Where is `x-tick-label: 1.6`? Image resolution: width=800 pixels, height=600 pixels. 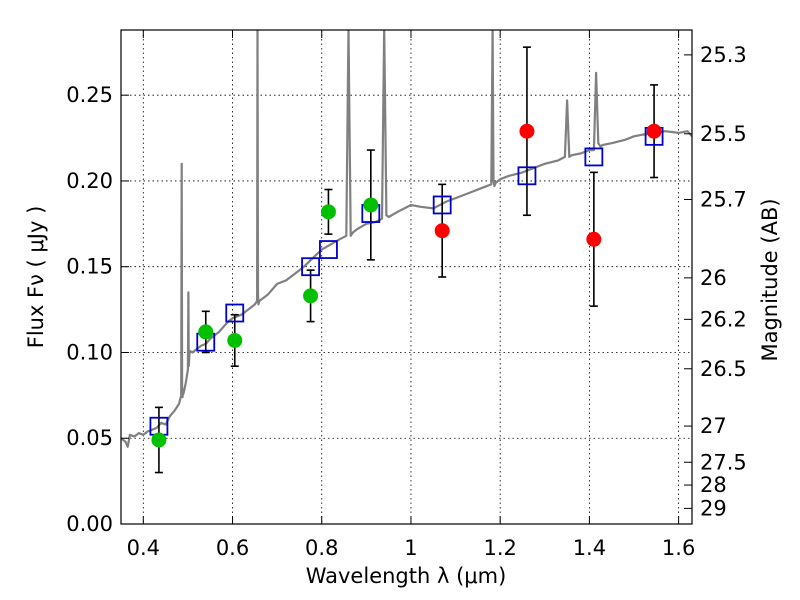
x-tick-label: 1.6 is located at coordinates (678, 548).